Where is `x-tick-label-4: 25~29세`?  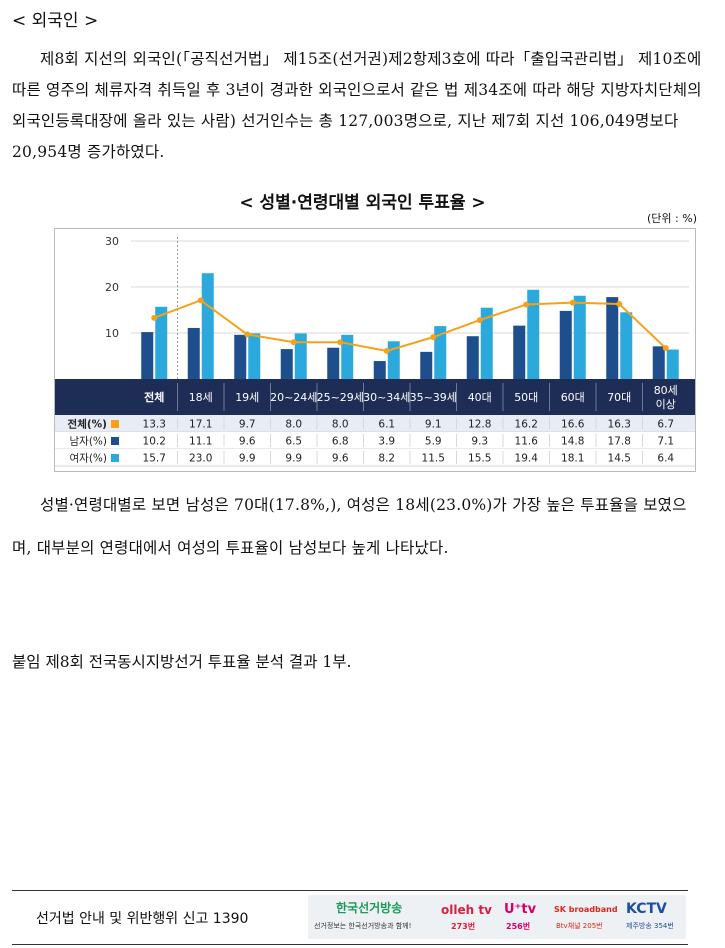
x-tick-label-4: 25~29세 is located at coordinates (340, 397).